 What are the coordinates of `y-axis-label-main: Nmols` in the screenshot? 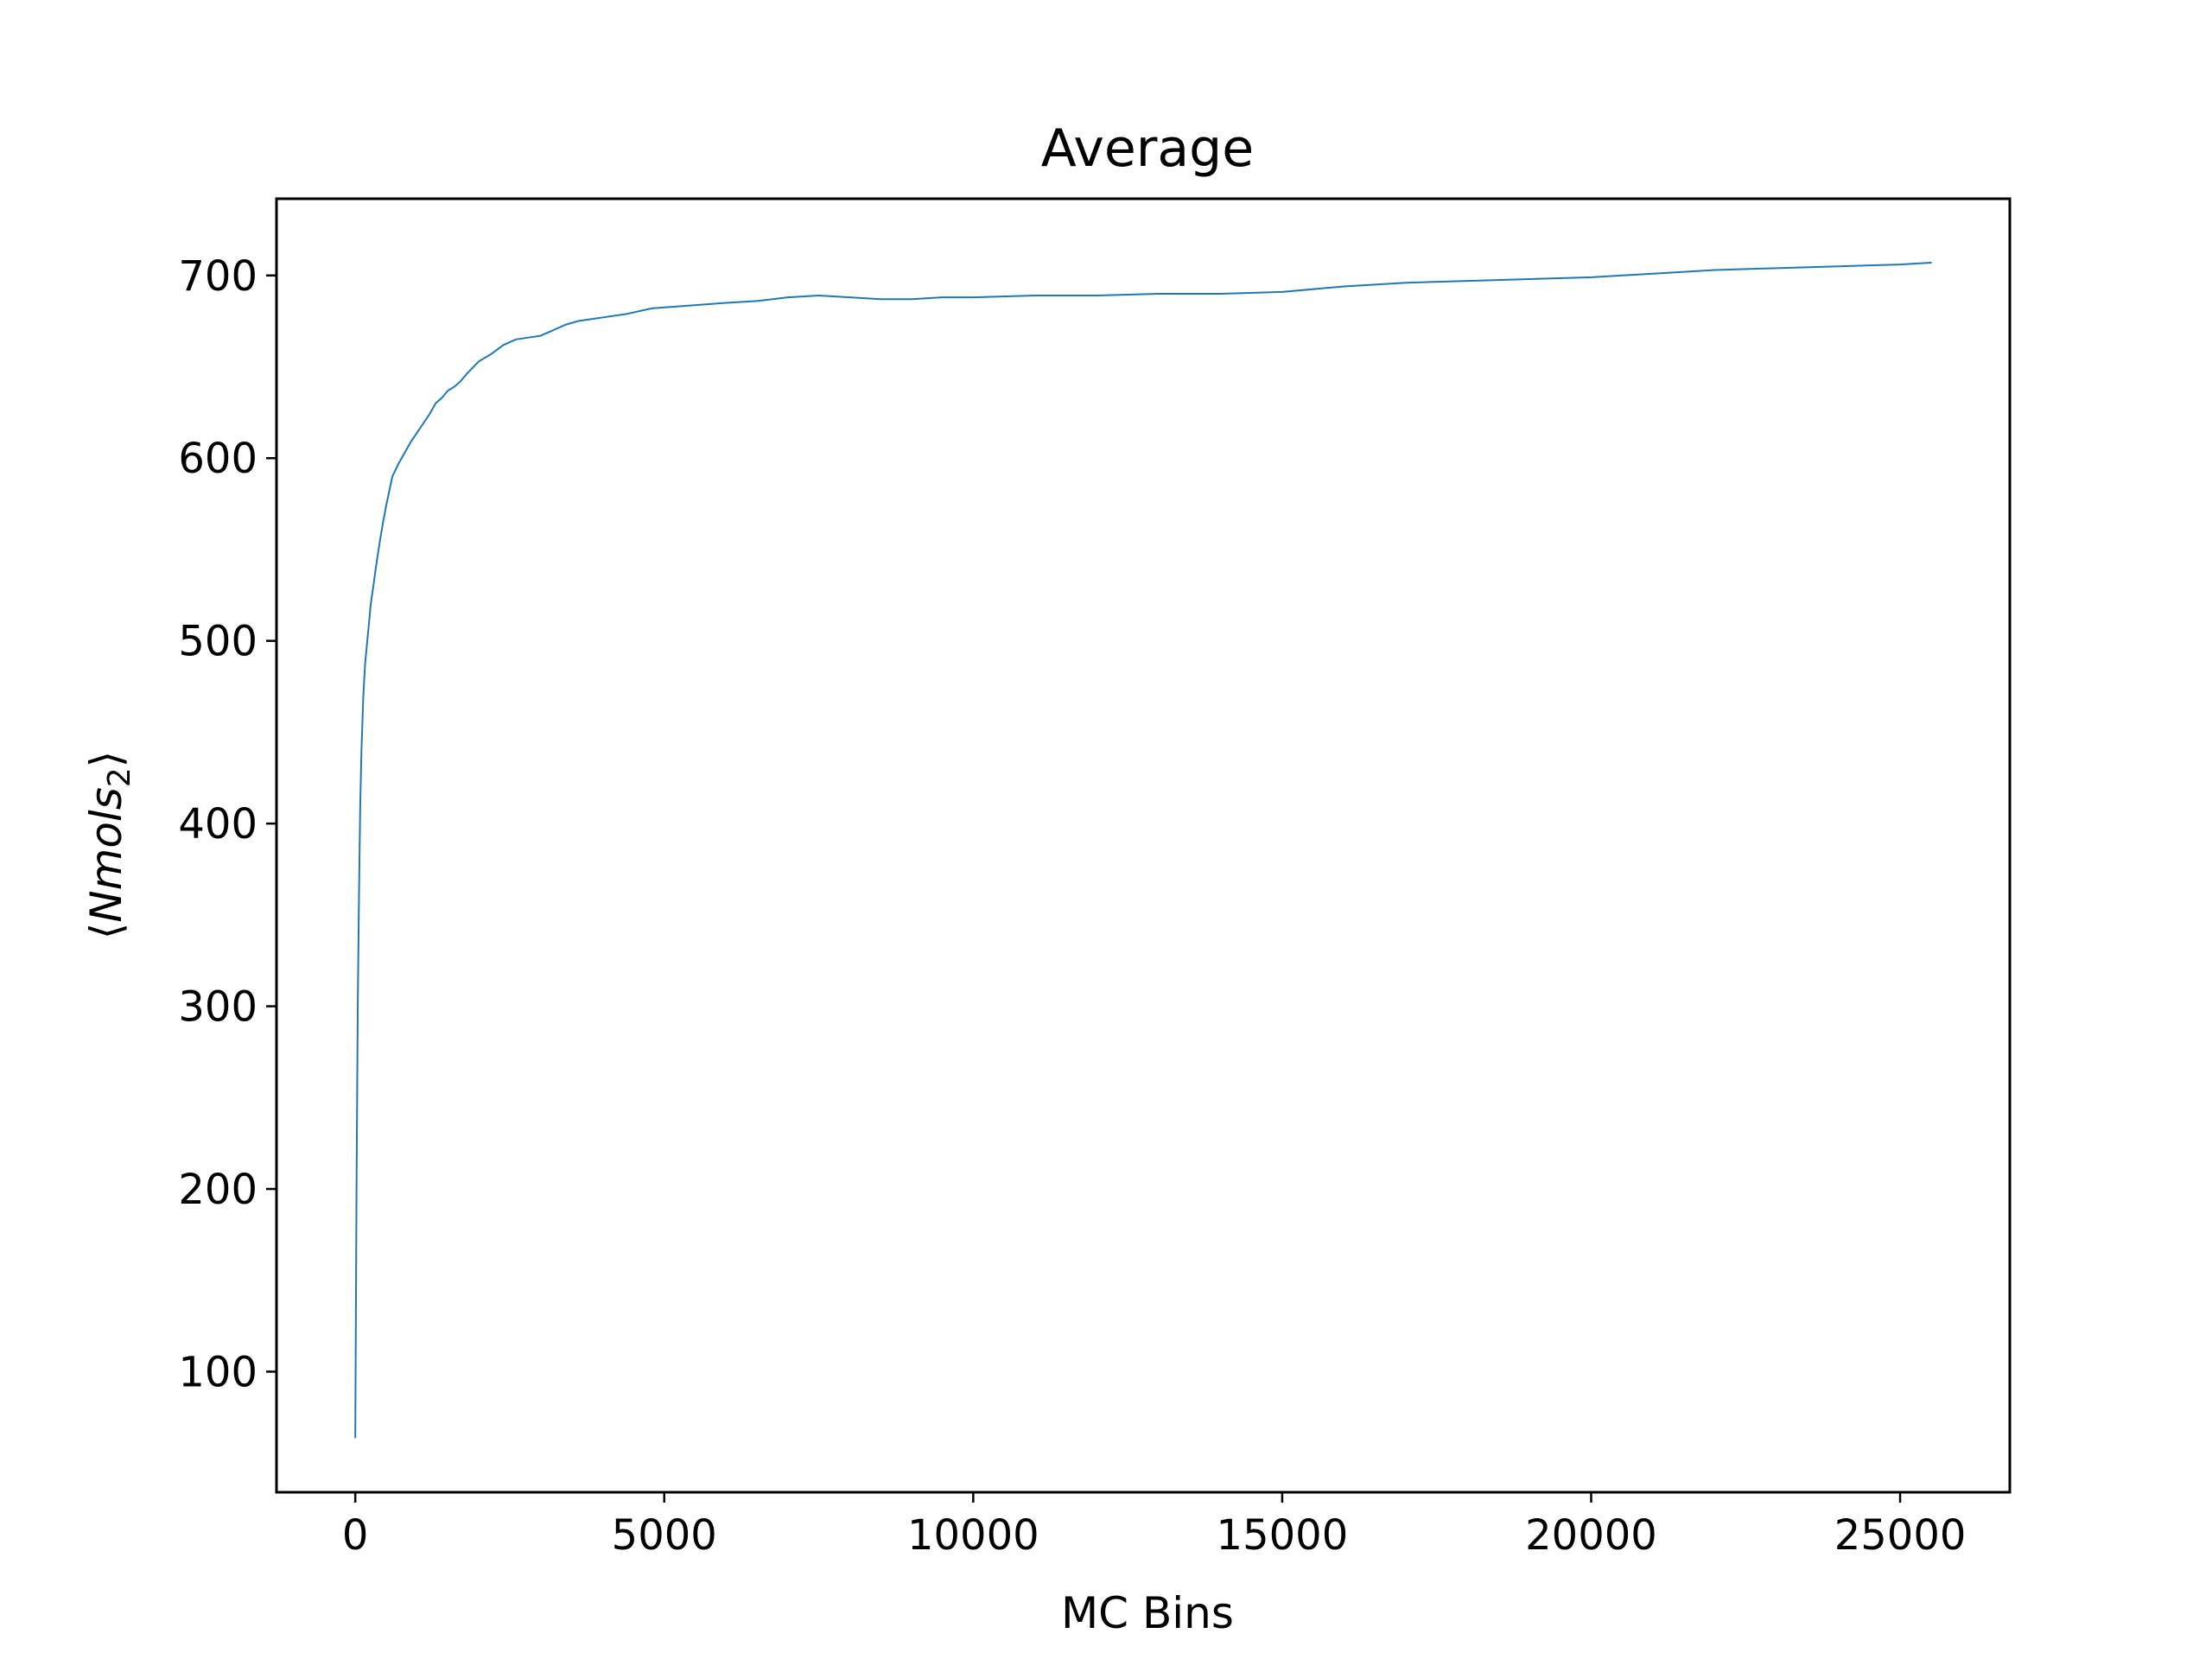 It's located at (106, 855).